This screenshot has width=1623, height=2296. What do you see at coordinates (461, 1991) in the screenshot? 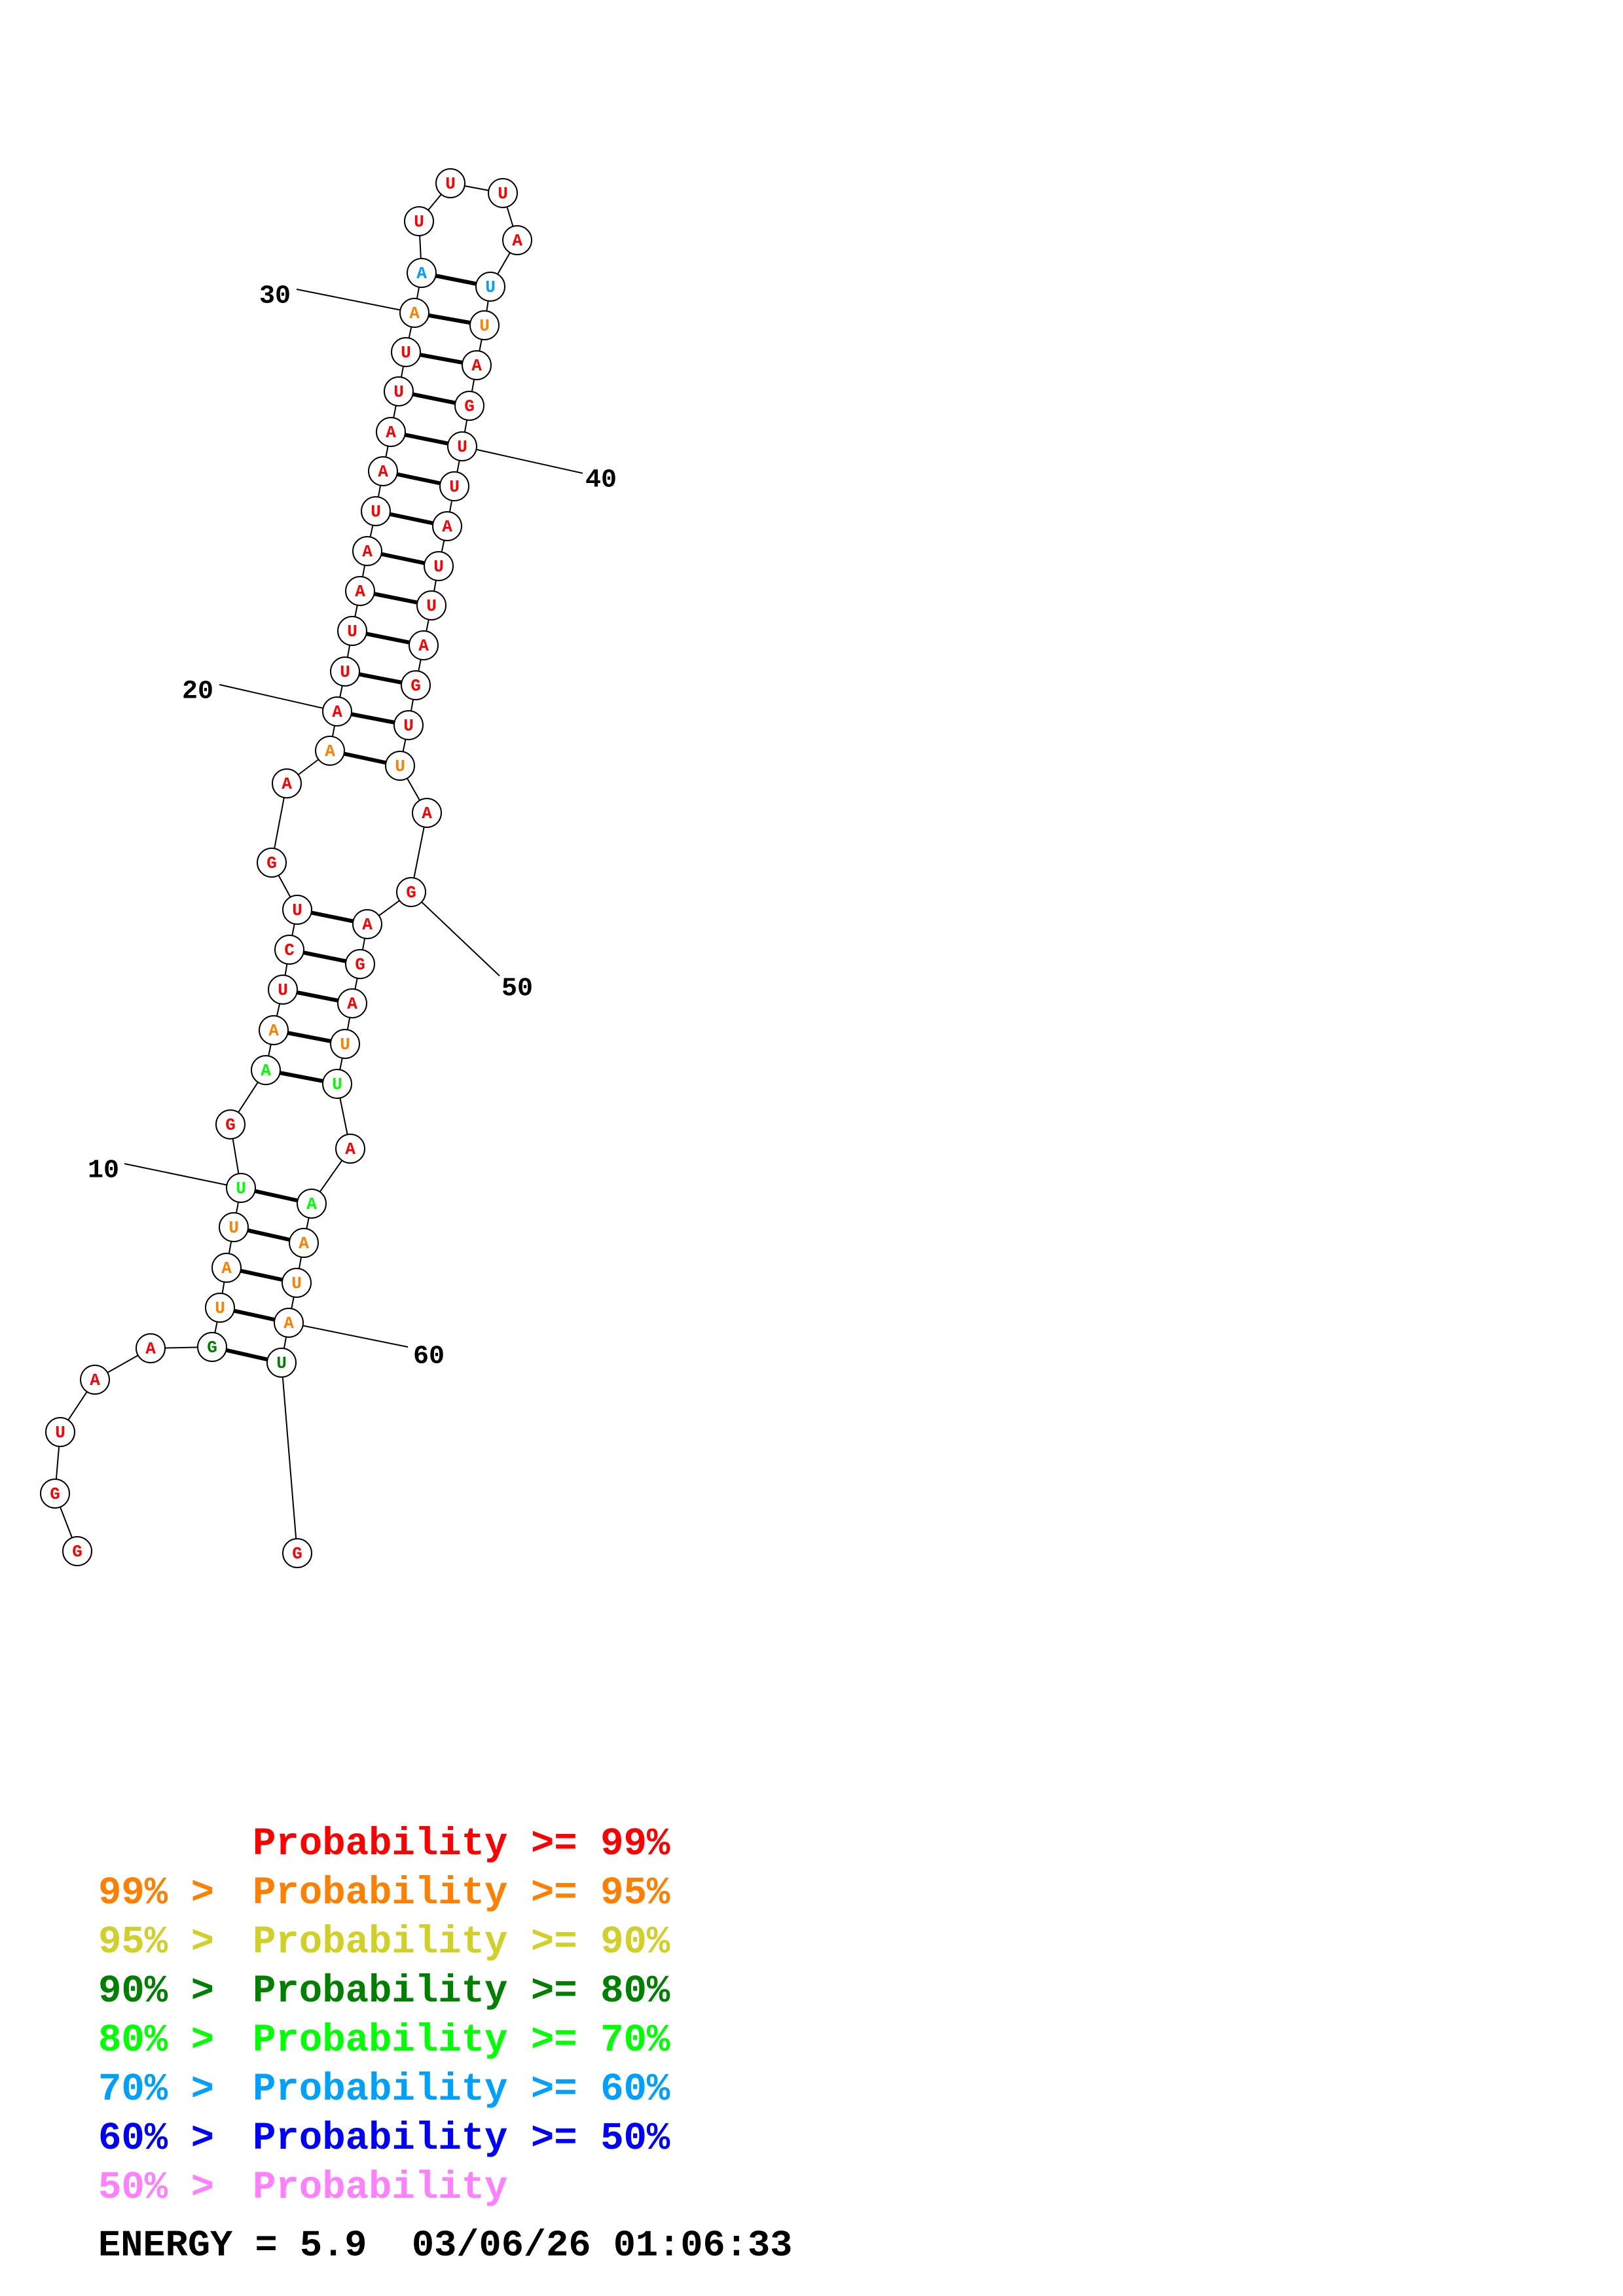
I see `legend-label: Probability >= 80%` at bounding box center [461, 1991].